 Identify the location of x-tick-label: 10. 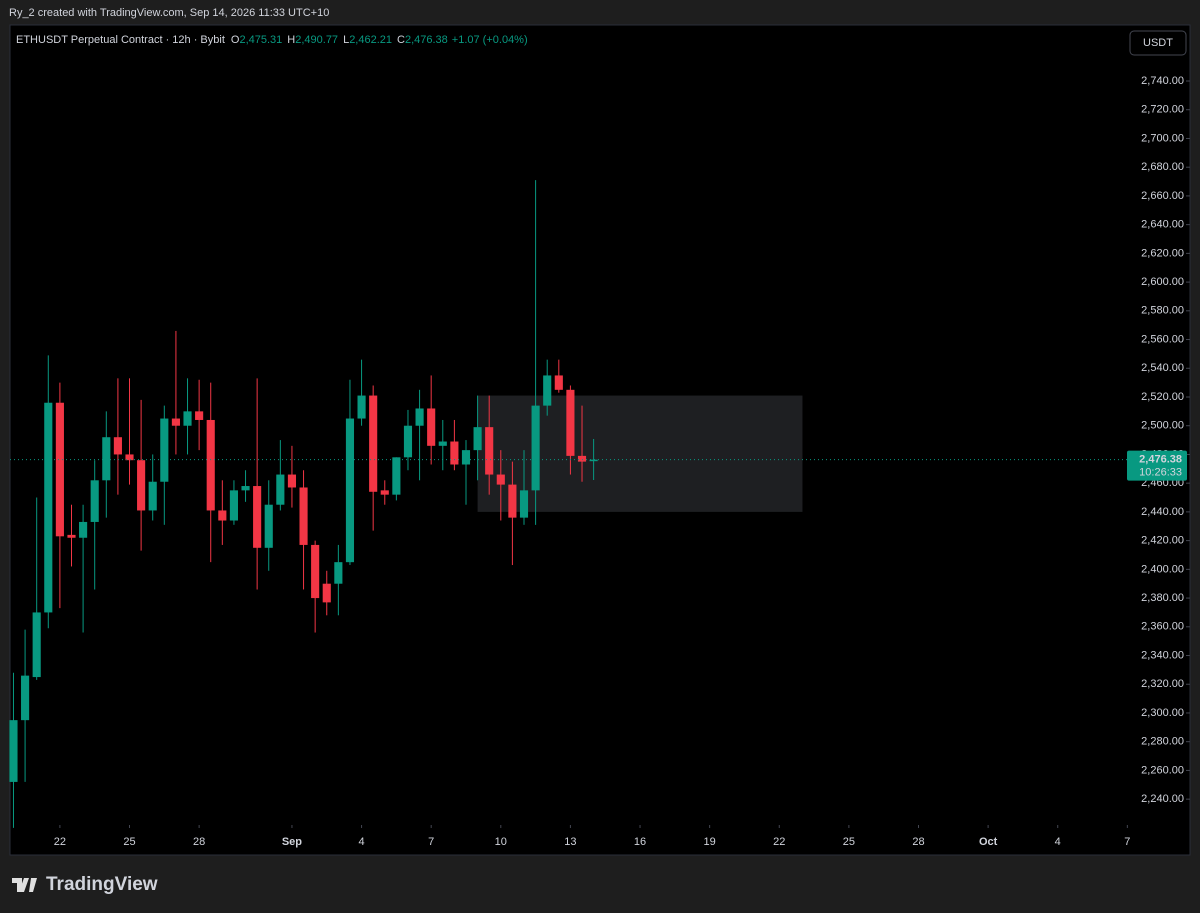
(501, 842).